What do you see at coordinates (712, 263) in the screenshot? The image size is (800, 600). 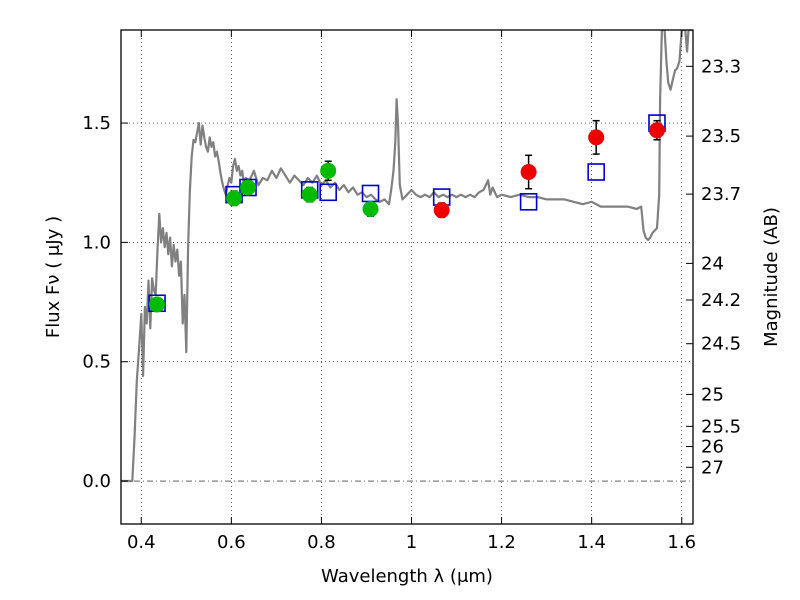 I see `mag-tick-label: 24` at bounding box center [712, 263].